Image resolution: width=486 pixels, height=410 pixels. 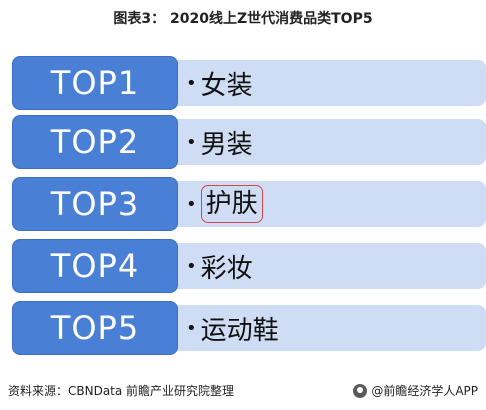 What do you see at coordinates (95, 142) in the screenshot?
I see `rank-box: TOP2` at bounding box center [95, 142].